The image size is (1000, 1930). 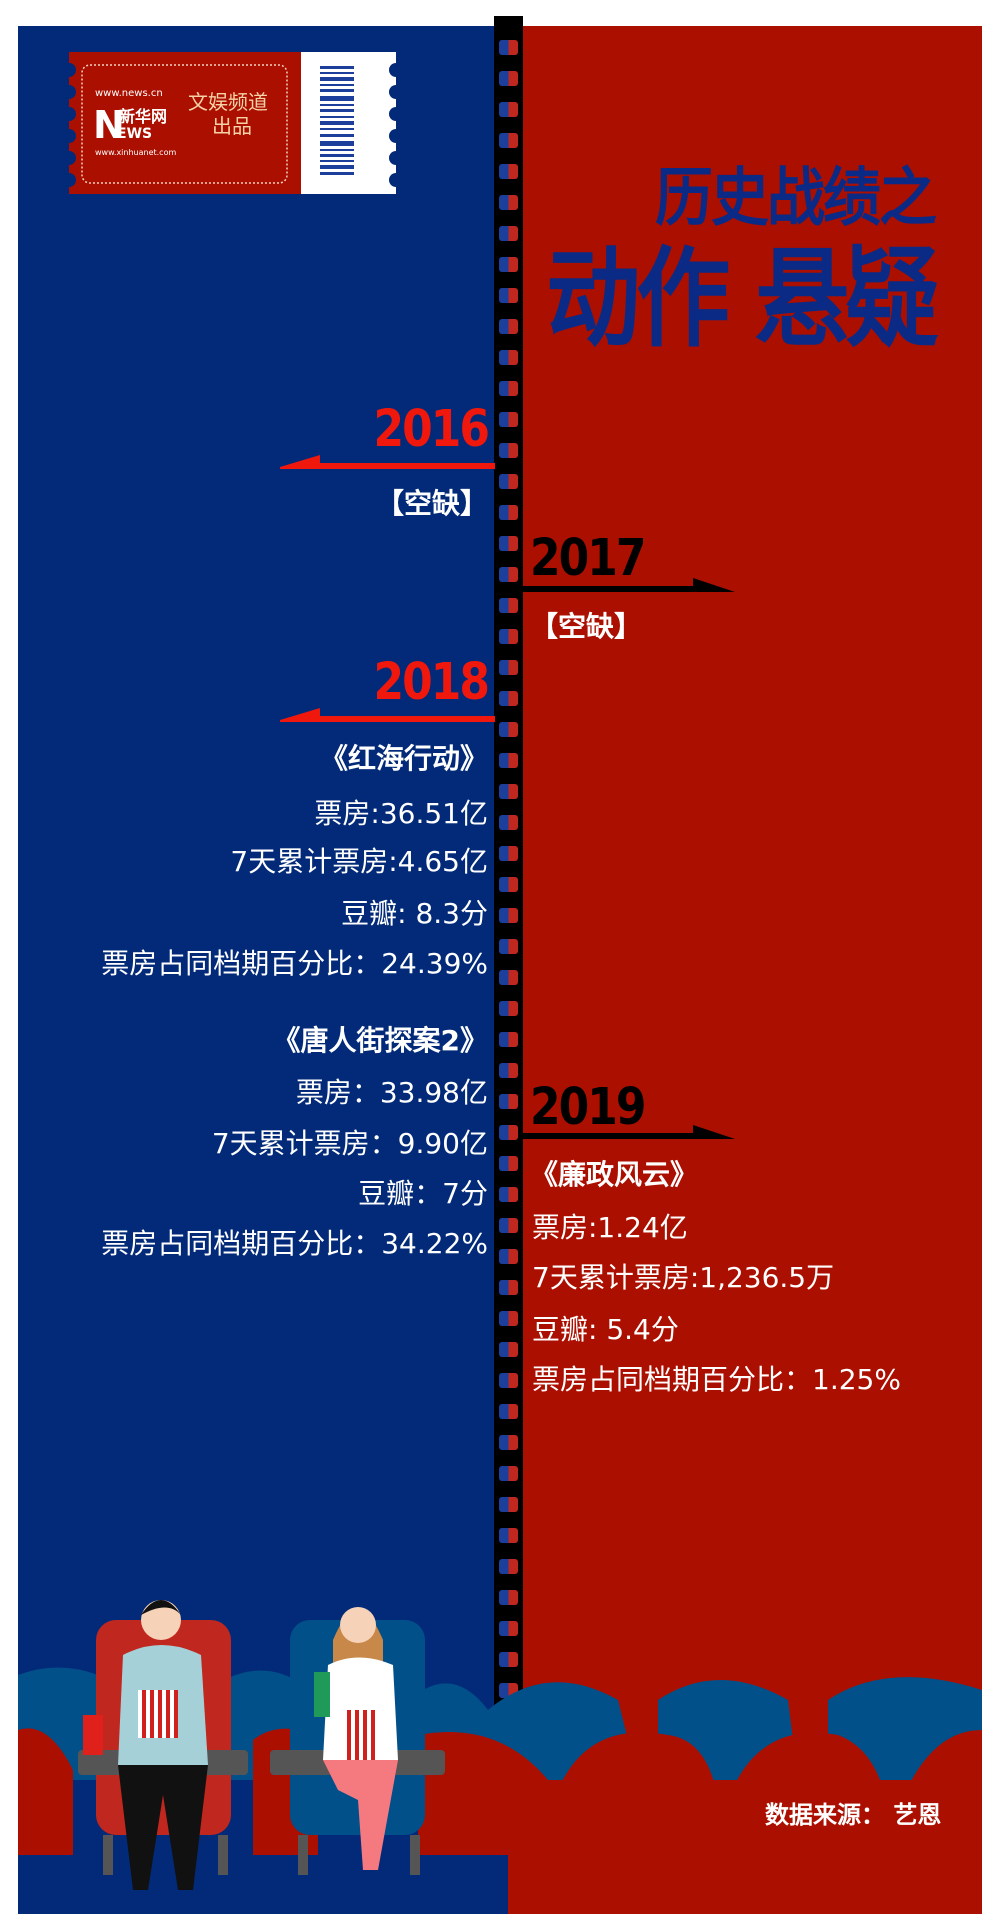 I want to click on data-source: 数据来源： 艺恩, so click(x=853, y=1815).